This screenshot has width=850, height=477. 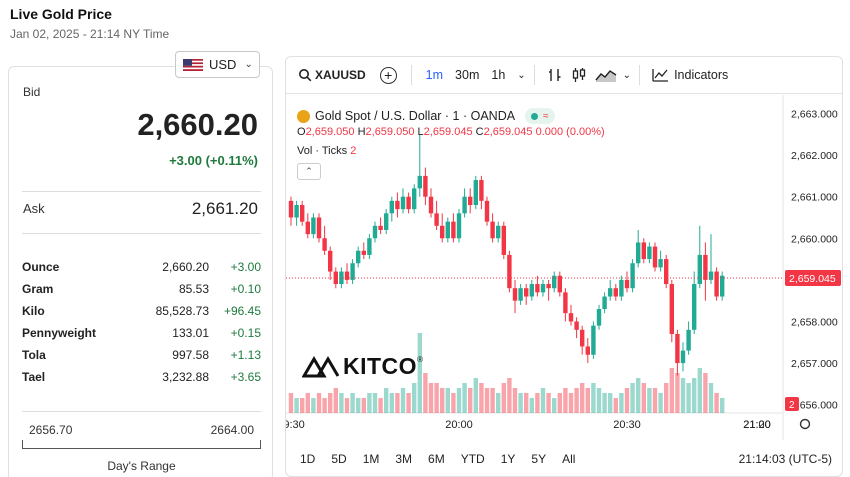 I want to click on unit-change: +0.15, so click(x=245, y=333).